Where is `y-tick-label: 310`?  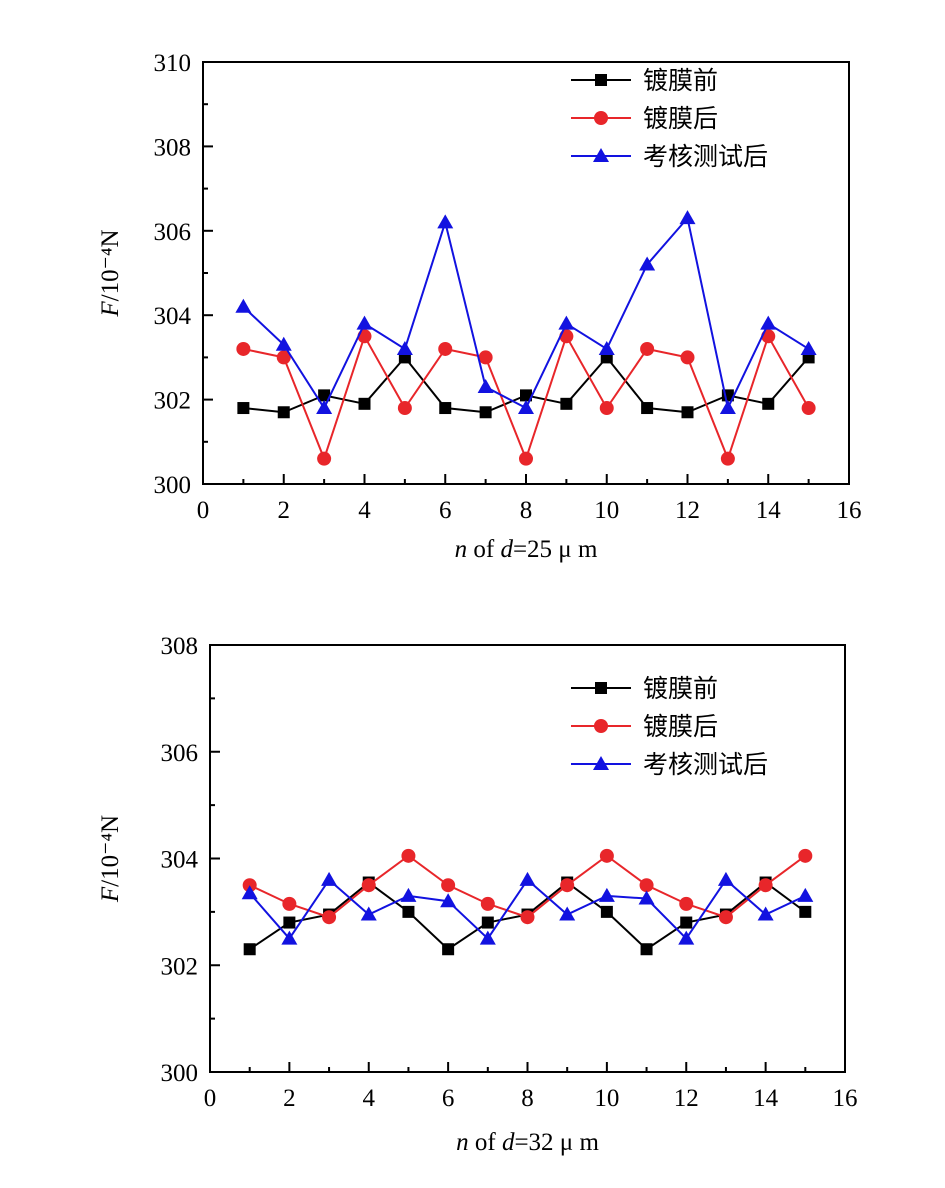
y-tick-label: 310 is located at coordinates (173, 63).